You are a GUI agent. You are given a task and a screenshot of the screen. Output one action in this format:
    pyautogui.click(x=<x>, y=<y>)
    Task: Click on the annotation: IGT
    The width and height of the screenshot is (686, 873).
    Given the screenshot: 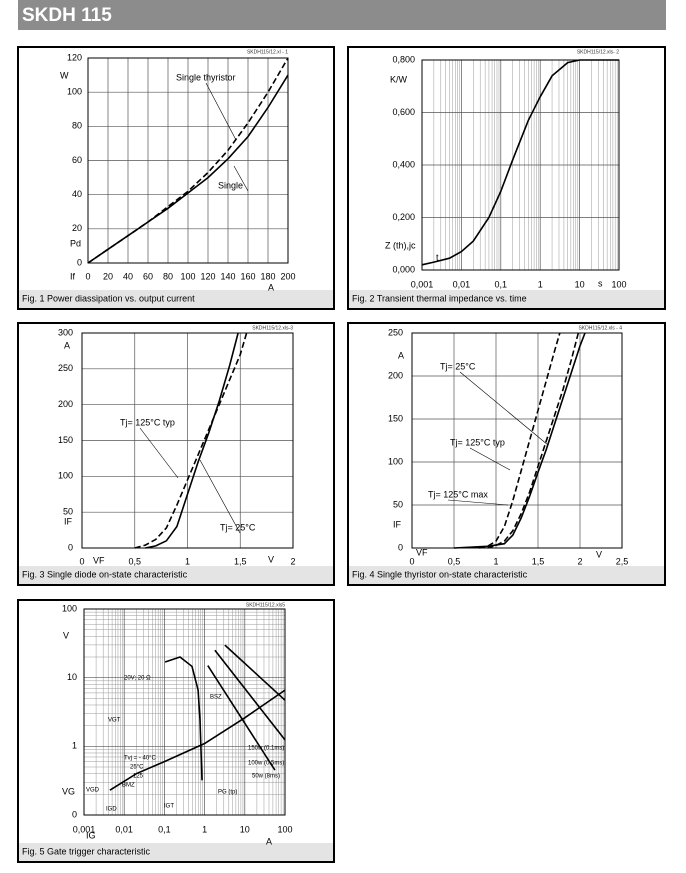 What is the action you would take?
    pyautogui.click(x=169, y=807)
    